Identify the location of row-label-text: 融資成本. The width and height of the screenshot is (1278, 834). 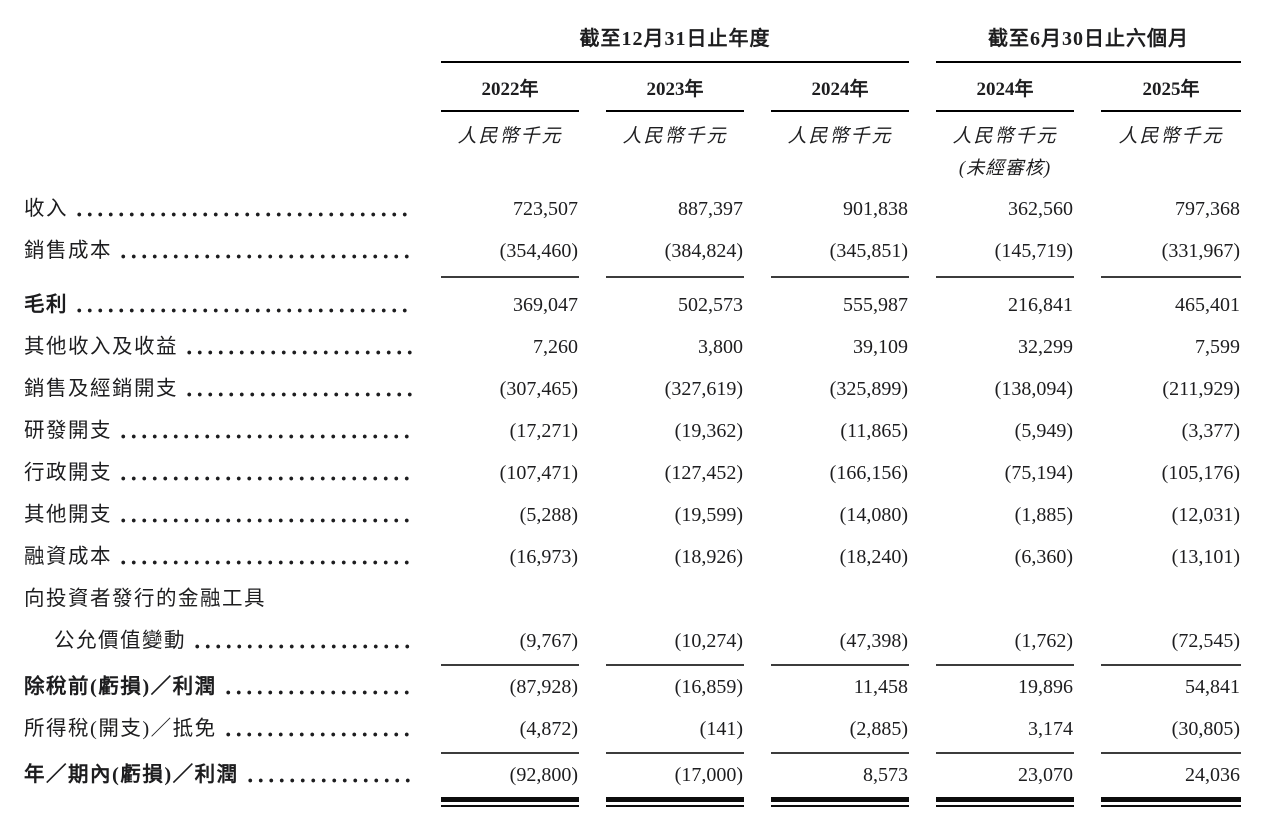
(68, 557).